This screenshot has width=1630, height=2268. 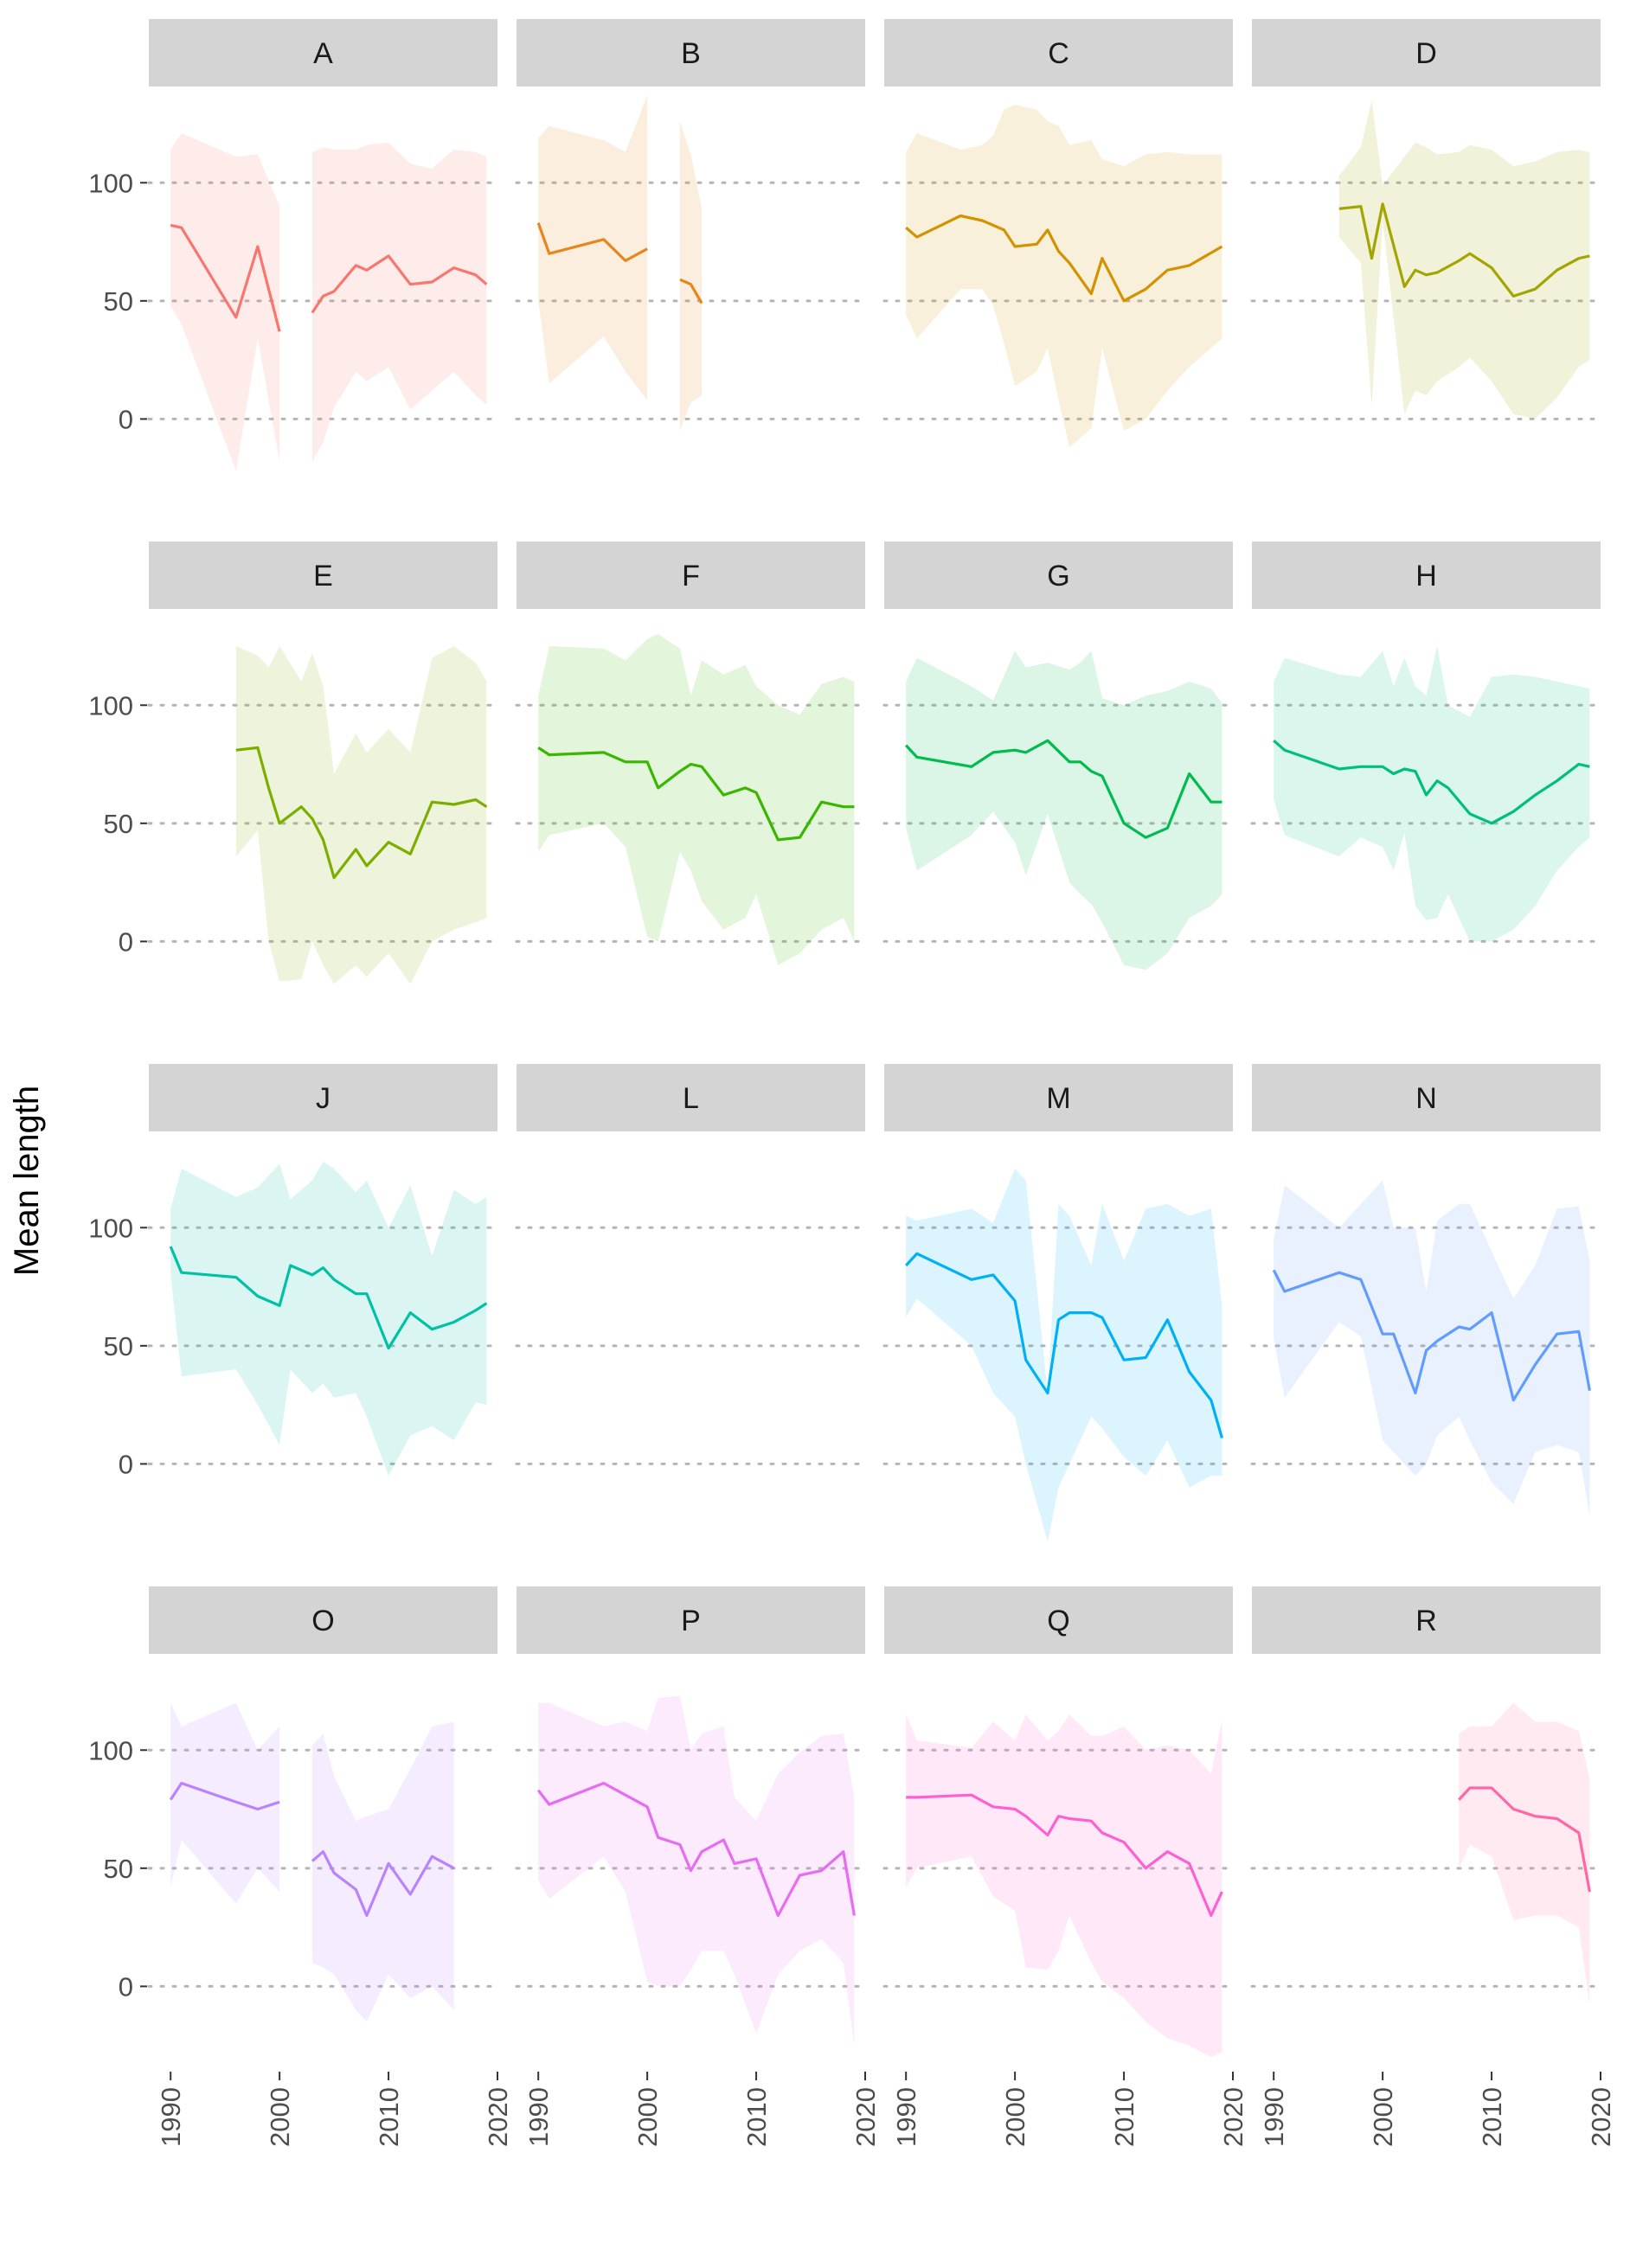 I want to click on facet-label: F, so click(x=691, y=576).